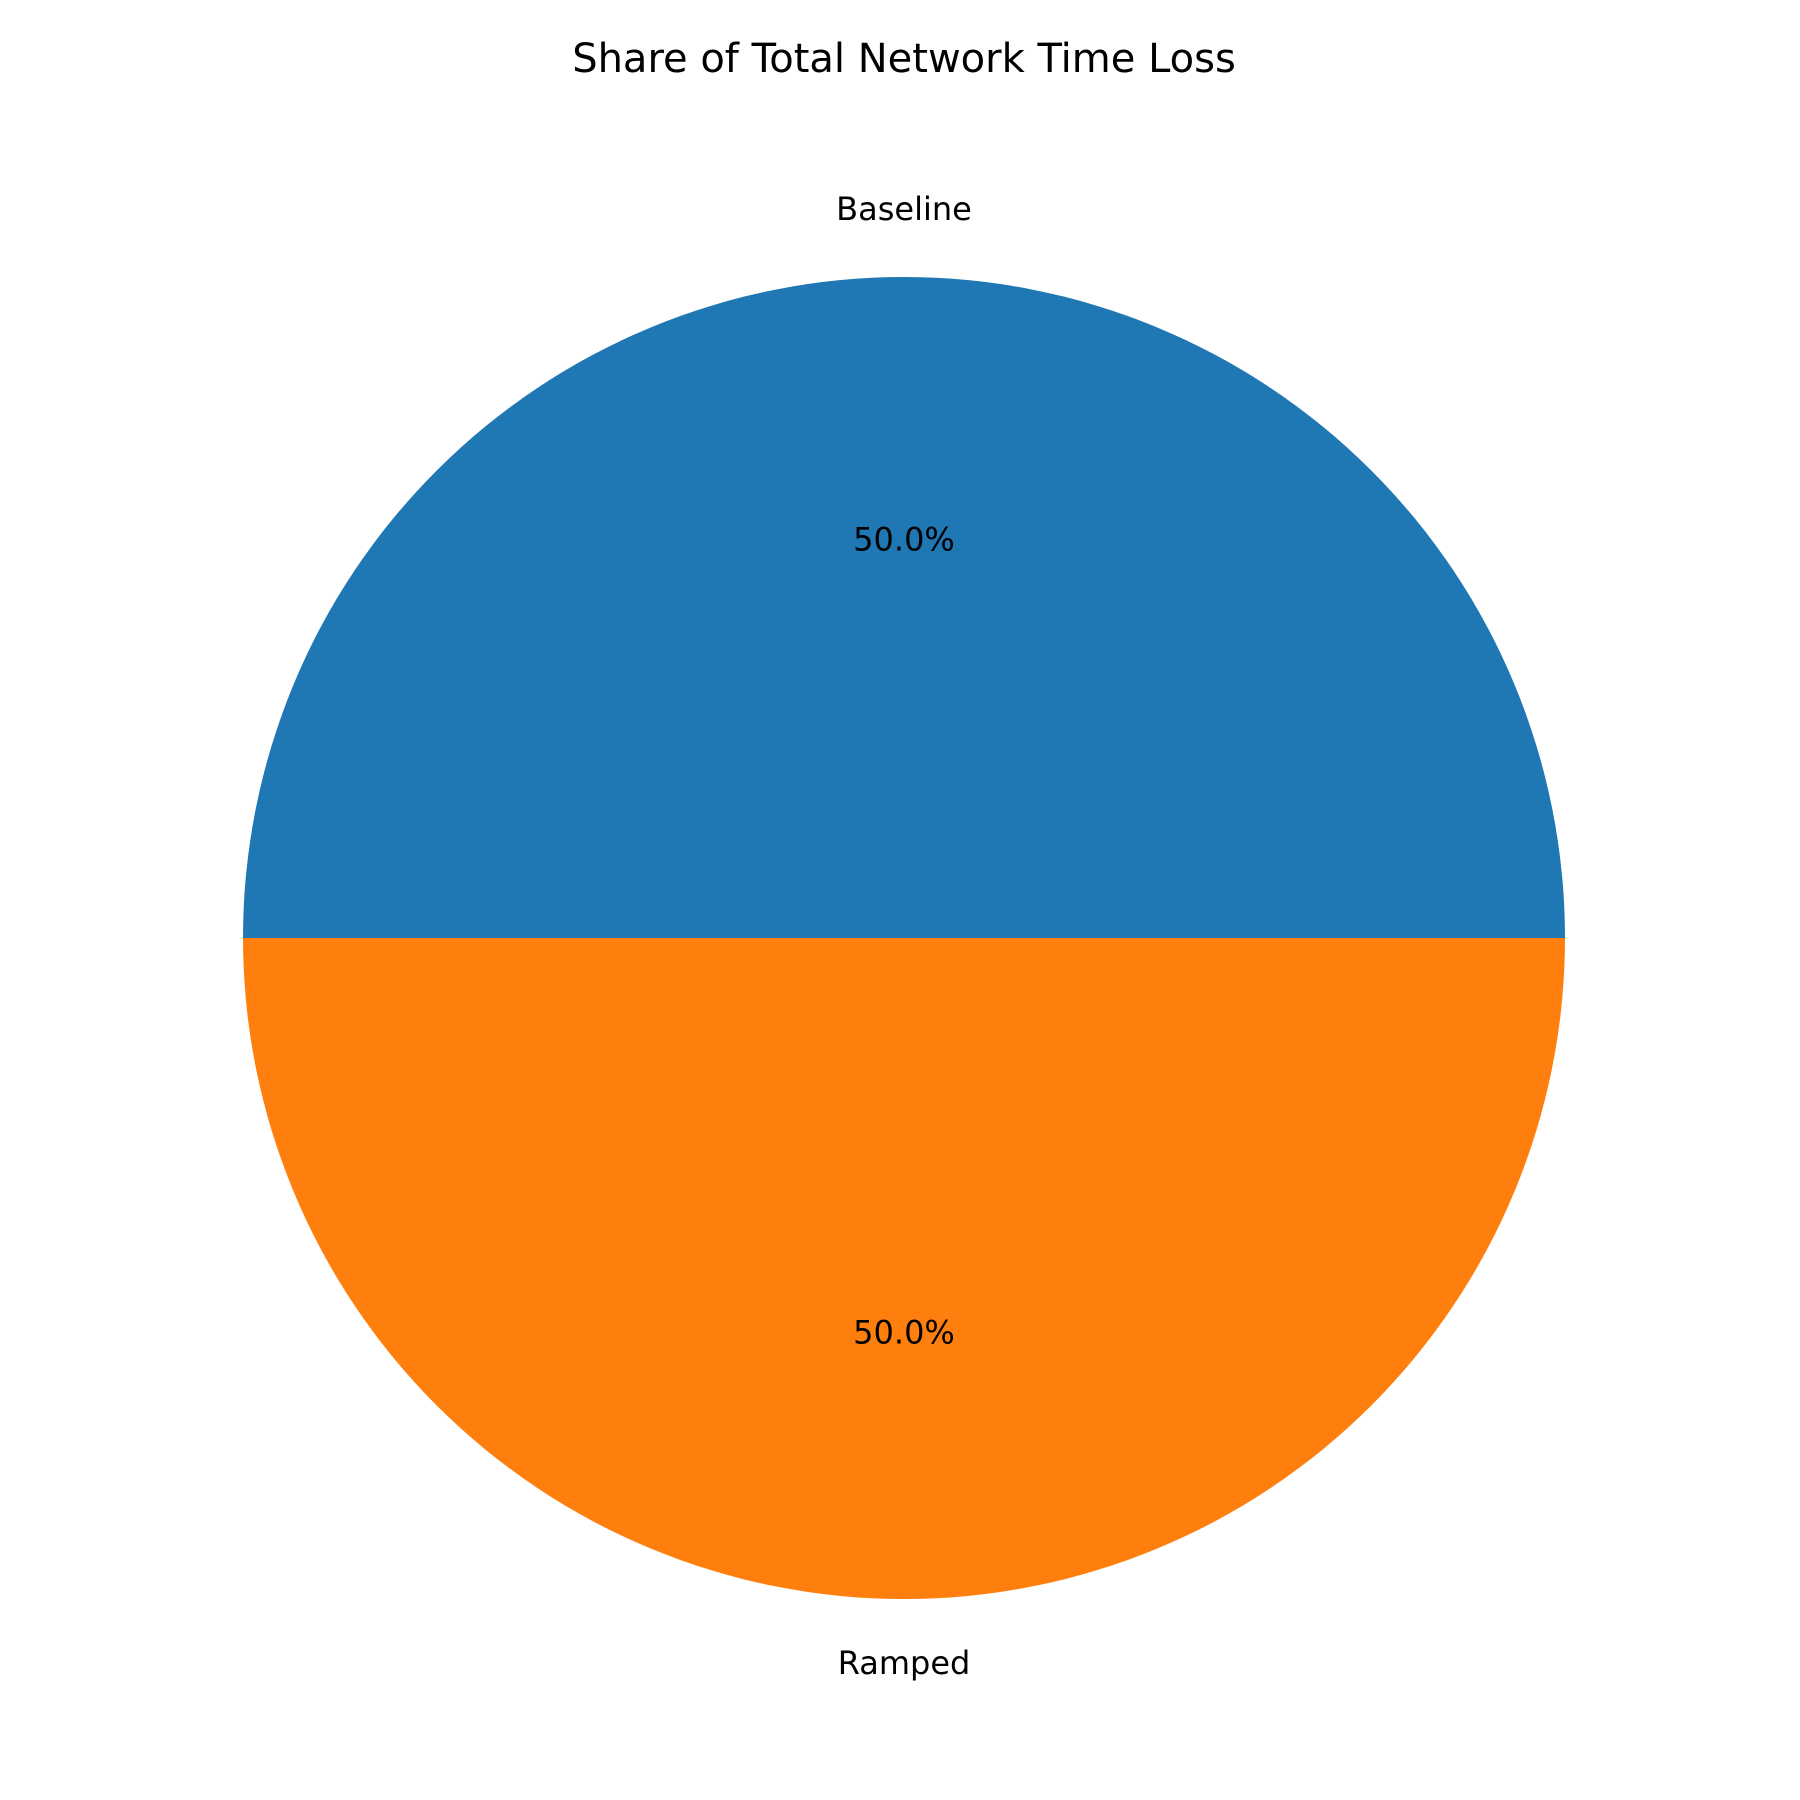  I want to click on slice-percent-label-baseline: 50.0%, so click(904, 539).